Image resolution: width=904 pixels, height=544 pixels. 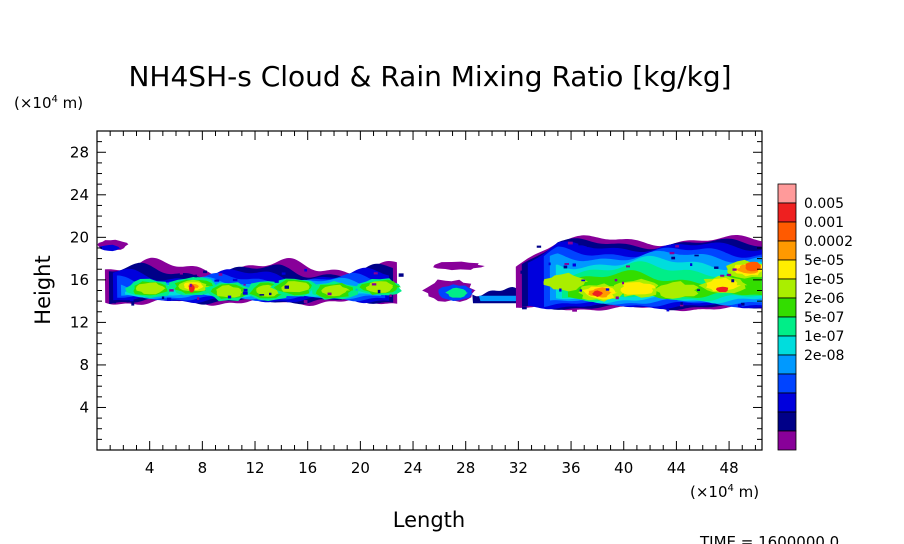 I want to click on x-tick-label: 48, so click(x=729, y=468).